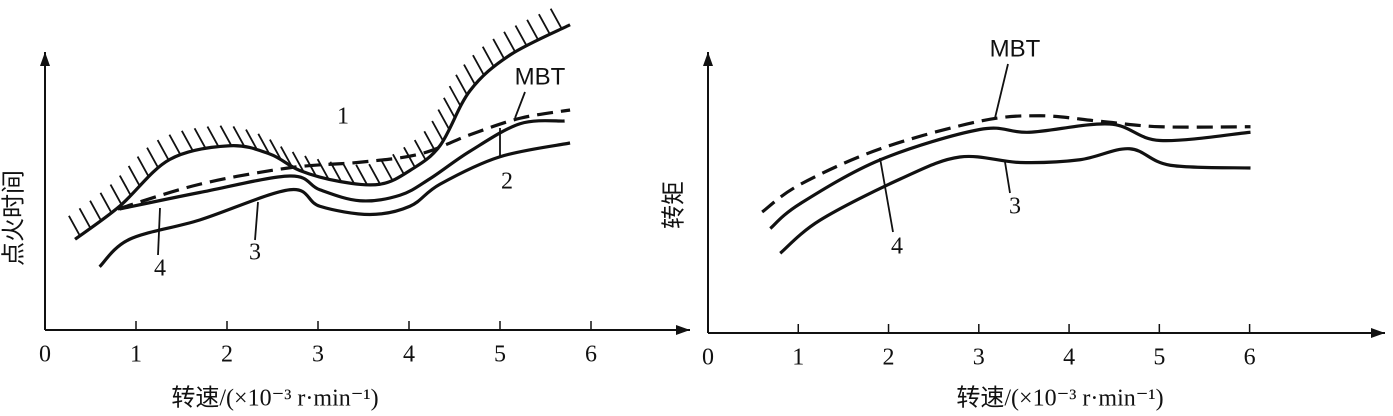  I want to click on annotation: 2, so click(507, 182).